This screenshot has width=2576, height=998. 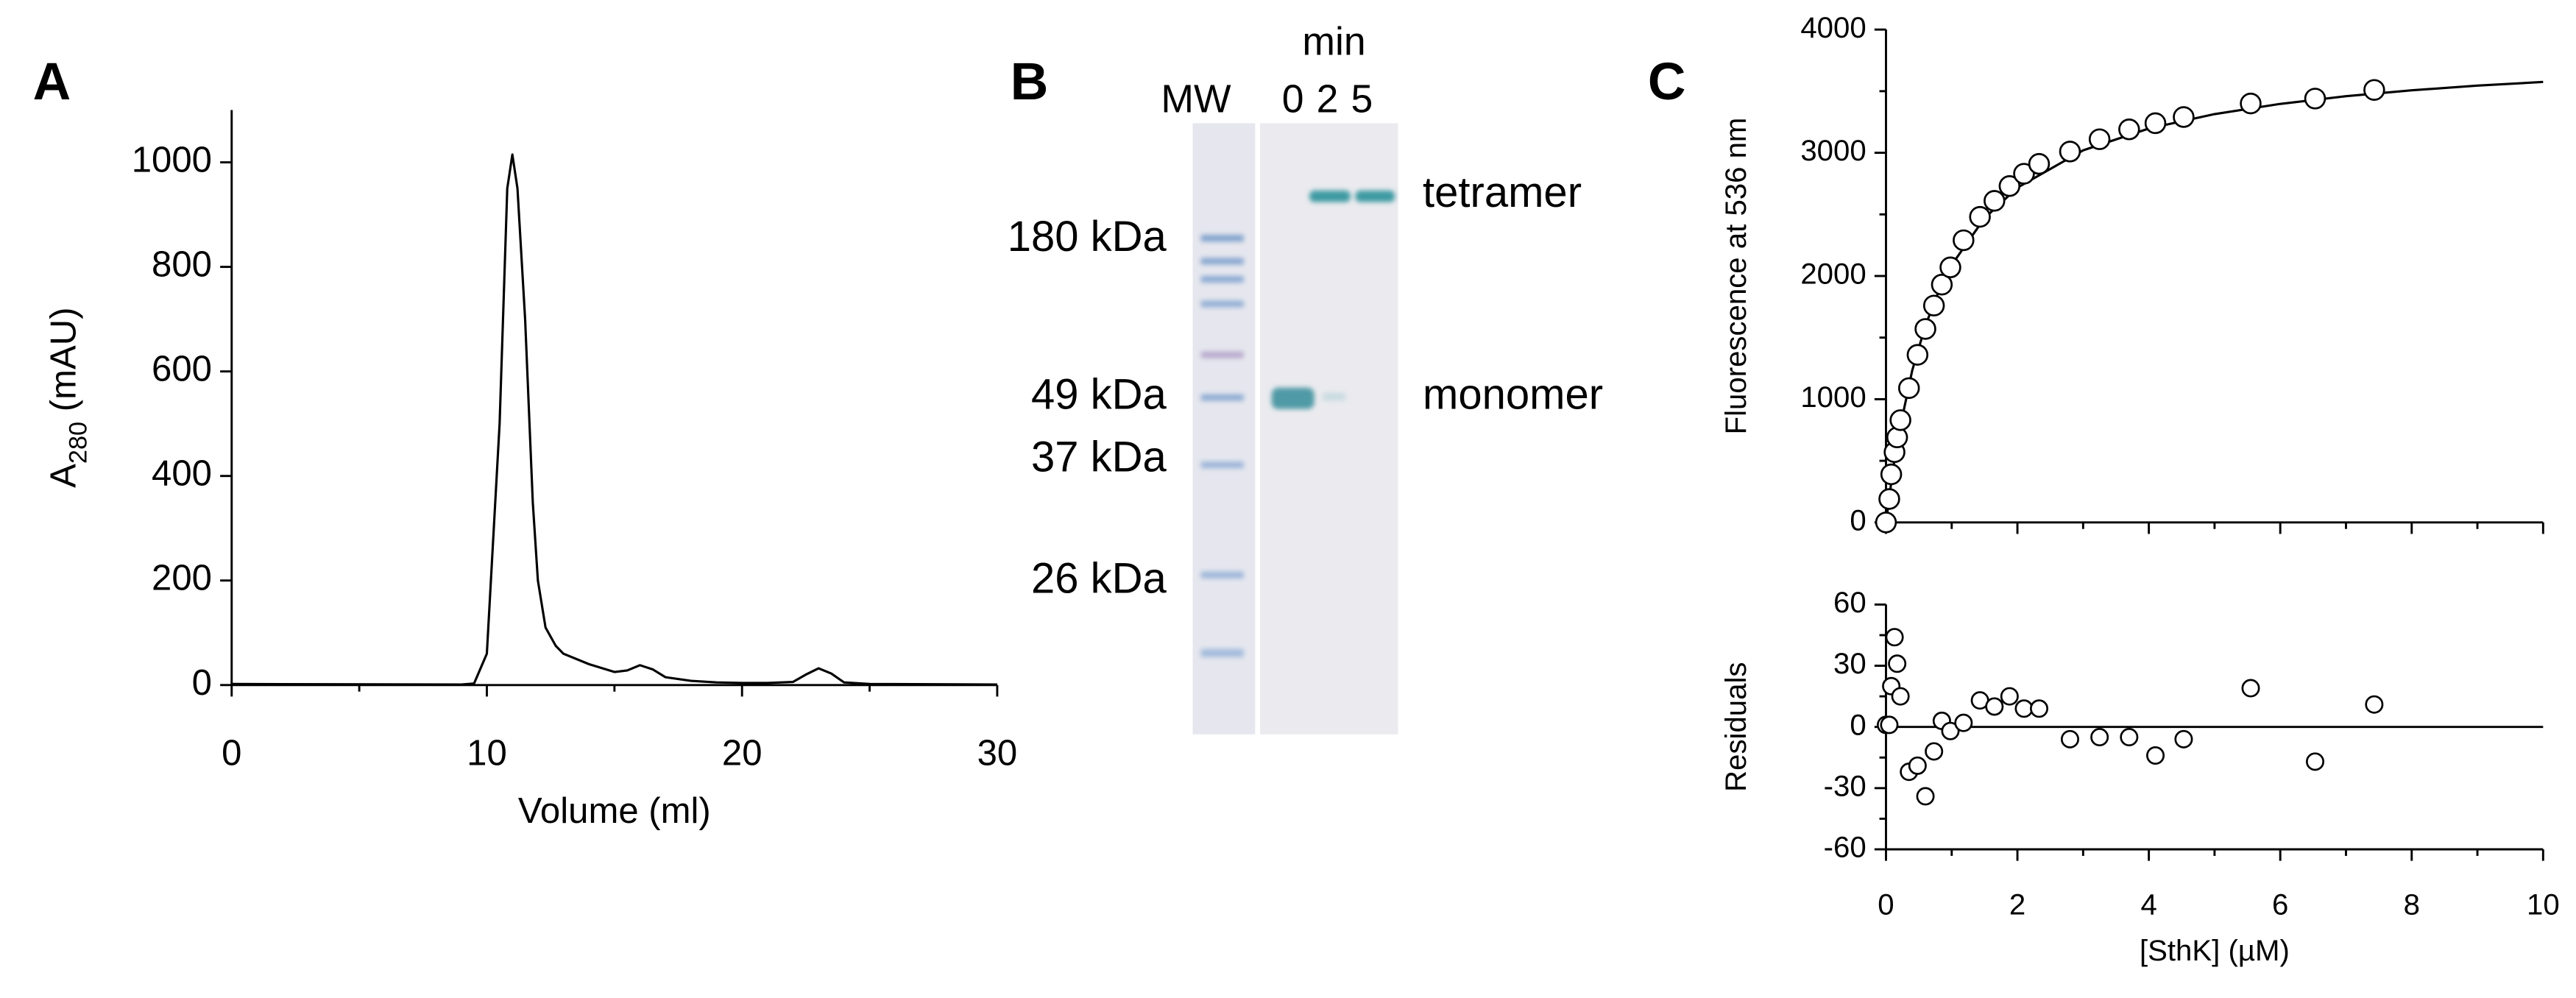 I want to click on x-tick-label: 30, so click(x=997, y=754).